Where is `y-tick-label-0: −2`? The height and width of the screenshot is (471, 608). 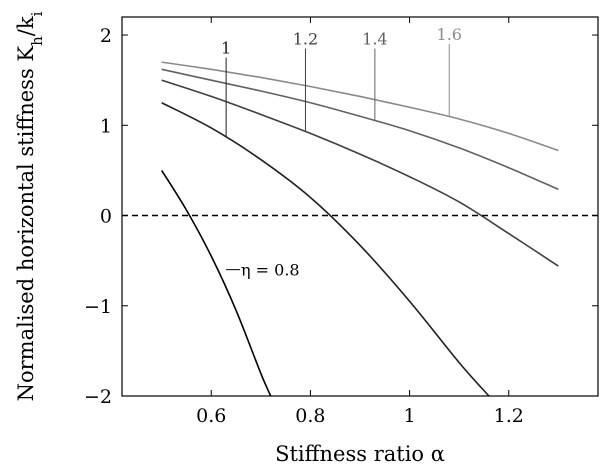 y-tick-label-0: −2 is located at coordinates (98, 397).